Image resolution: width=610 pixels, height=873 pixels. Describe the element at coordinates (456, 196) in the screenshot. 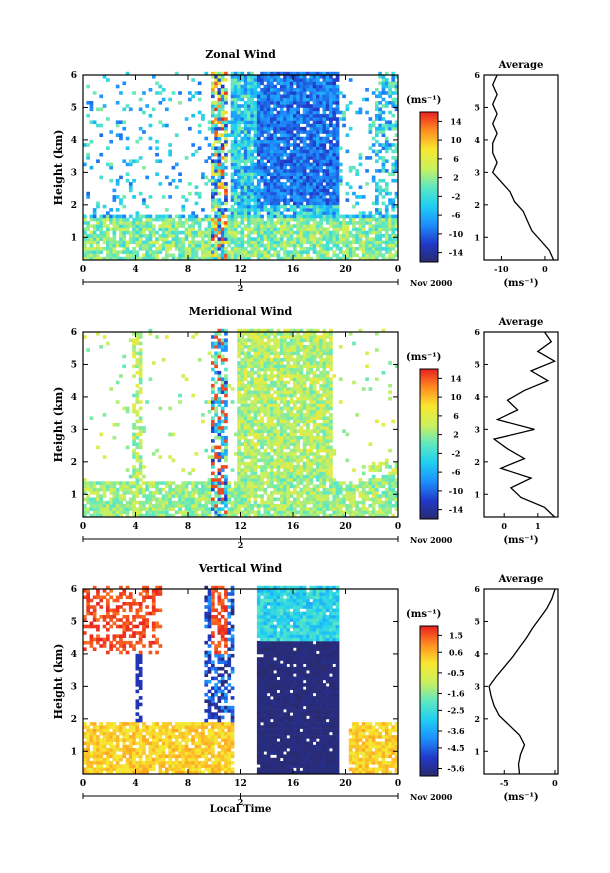

I see `colorbar-tick-label: -2` at that location.